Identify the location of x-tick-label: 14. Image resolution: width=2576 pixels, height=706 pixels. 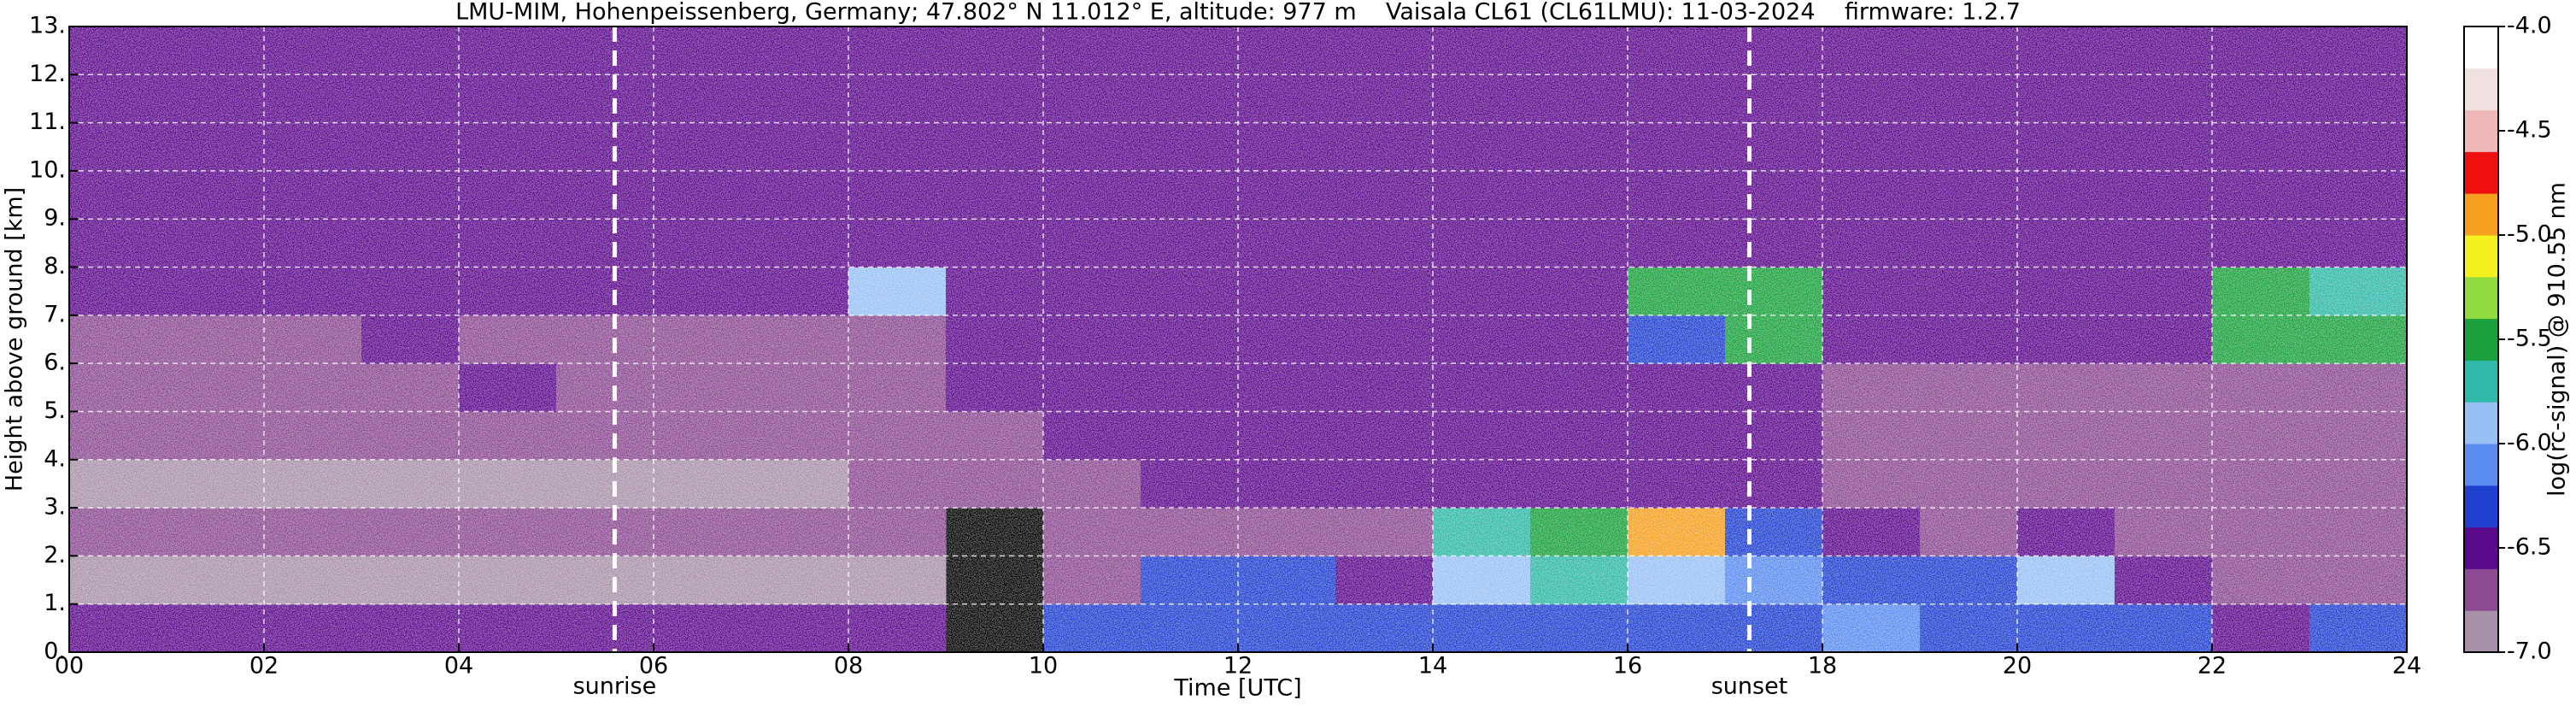
(1432, 666).